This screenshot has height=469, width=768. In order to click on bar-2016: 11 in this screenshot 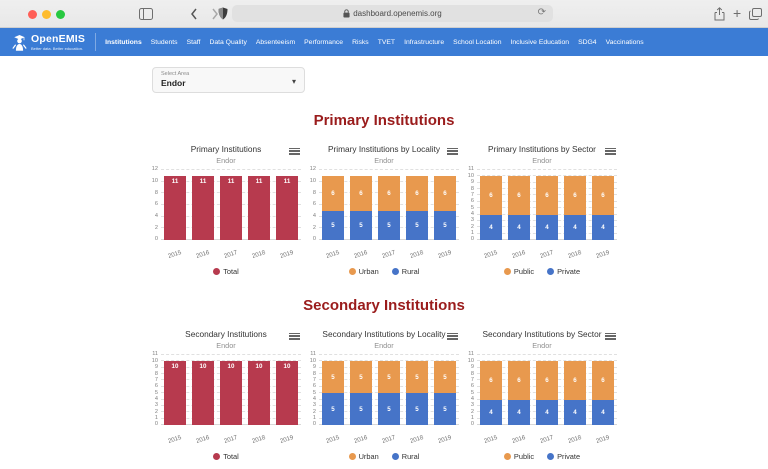, I will do `click(203, 207)`.